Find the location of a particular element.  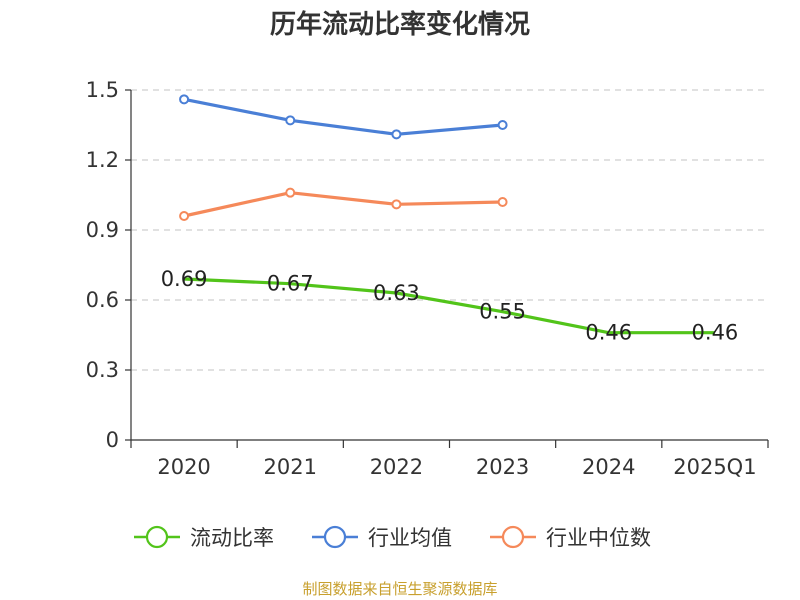

legend-item-0: 流动比率 is located at coordinates (204, 537).